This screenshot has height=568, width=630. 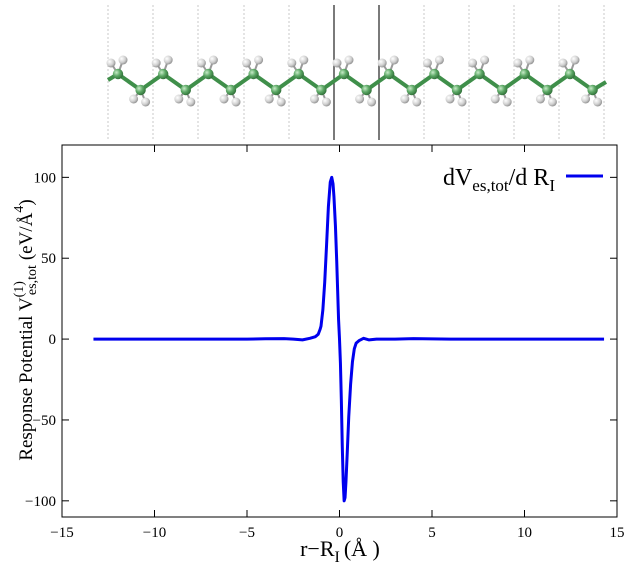 I want to click on x-axis-title-sub: I, so click(x=337, y=557).